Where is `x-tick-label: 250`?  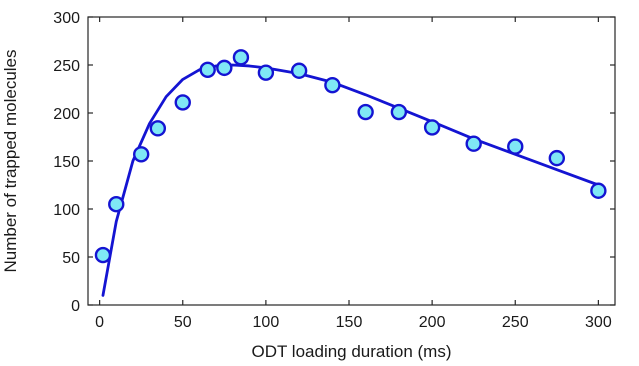
x-tick-label: 250 is located at coordinates (515, 322).